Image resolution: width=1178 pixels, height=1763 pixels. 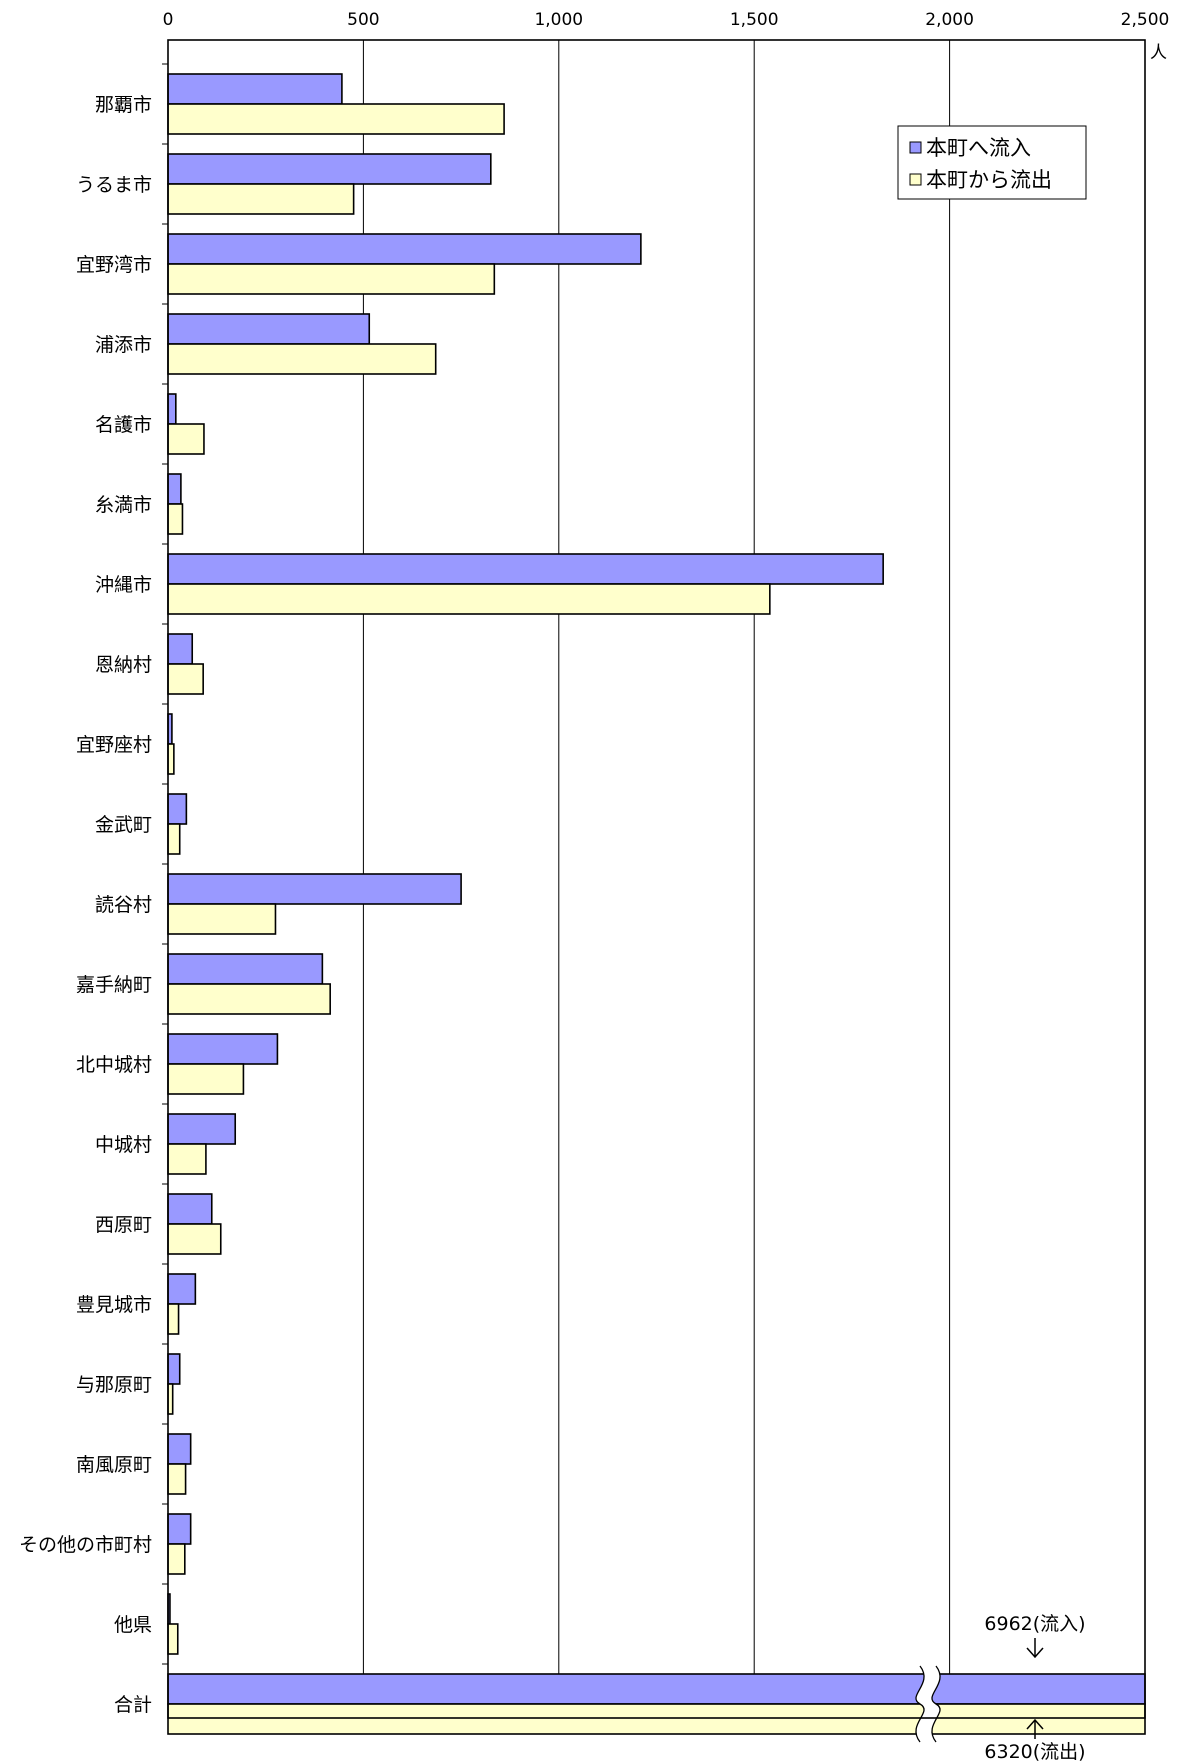 I want to click on category-label: 金武町, so click(x=123, y=825).